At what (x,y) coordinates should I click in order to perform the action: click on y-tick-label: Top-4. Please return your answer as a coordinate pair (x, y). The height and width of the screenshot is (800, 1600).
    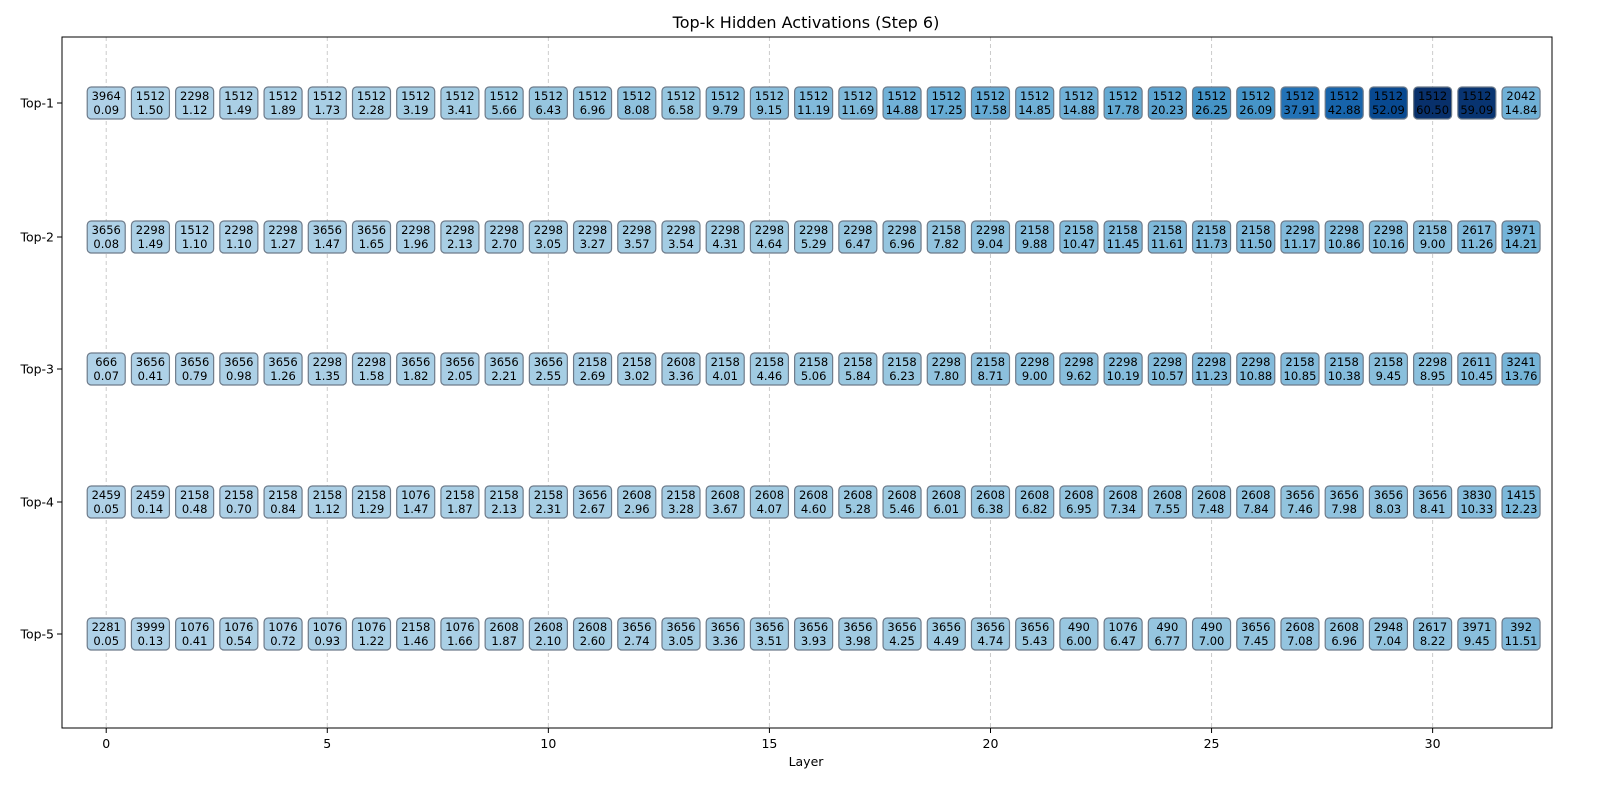
    Looking at the image, I should click on (36, 502).